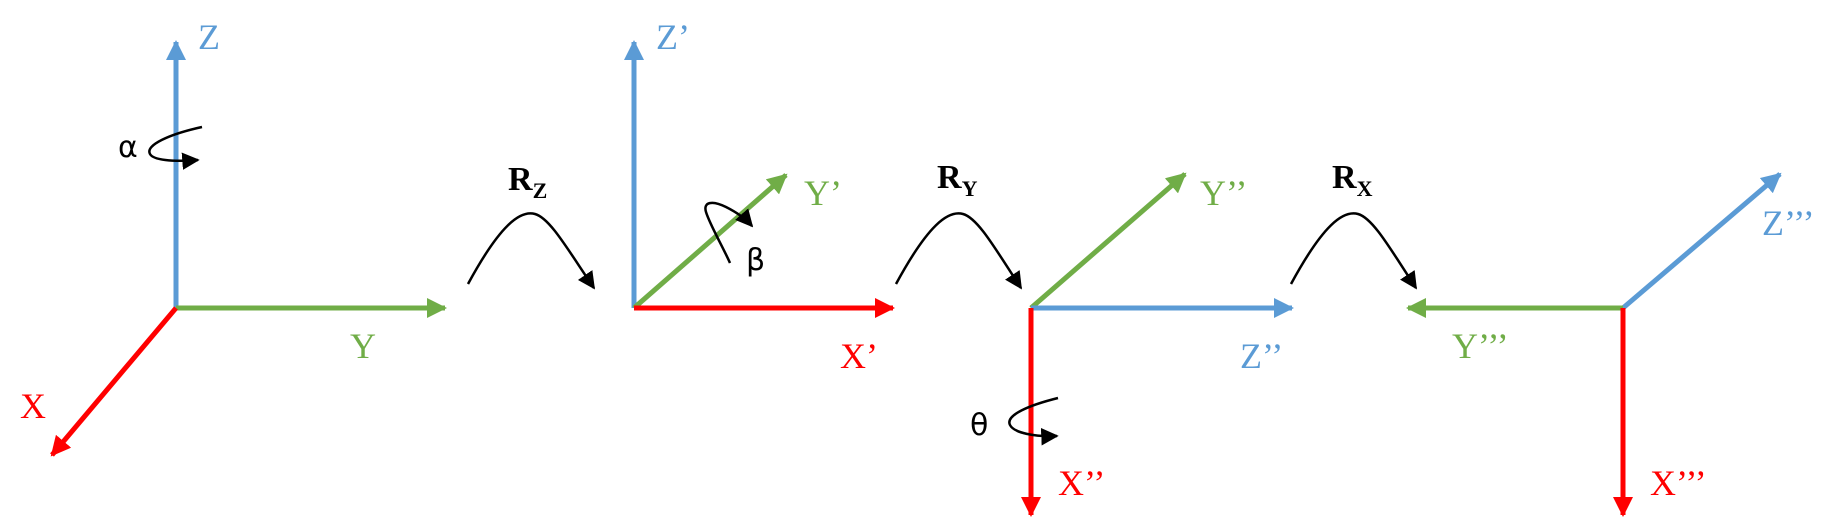  What do you see at coordinates (1365, 188) in the screenshot?
I see `operator-subscript: X` at bounding box center [1365, 188].